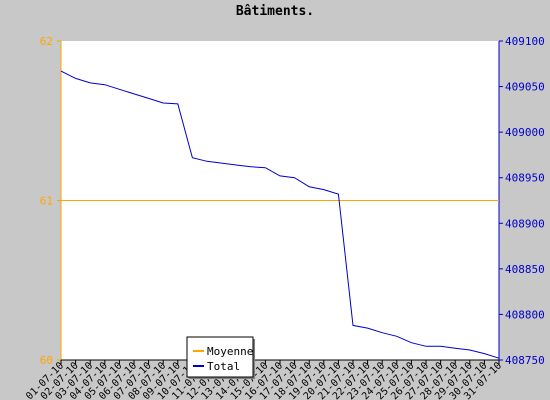 This screenshot has width=550, height=400. Describe the element at coordinates (46, 201) in the screenshot. I see `y-left-tick-label: 61` at that location.